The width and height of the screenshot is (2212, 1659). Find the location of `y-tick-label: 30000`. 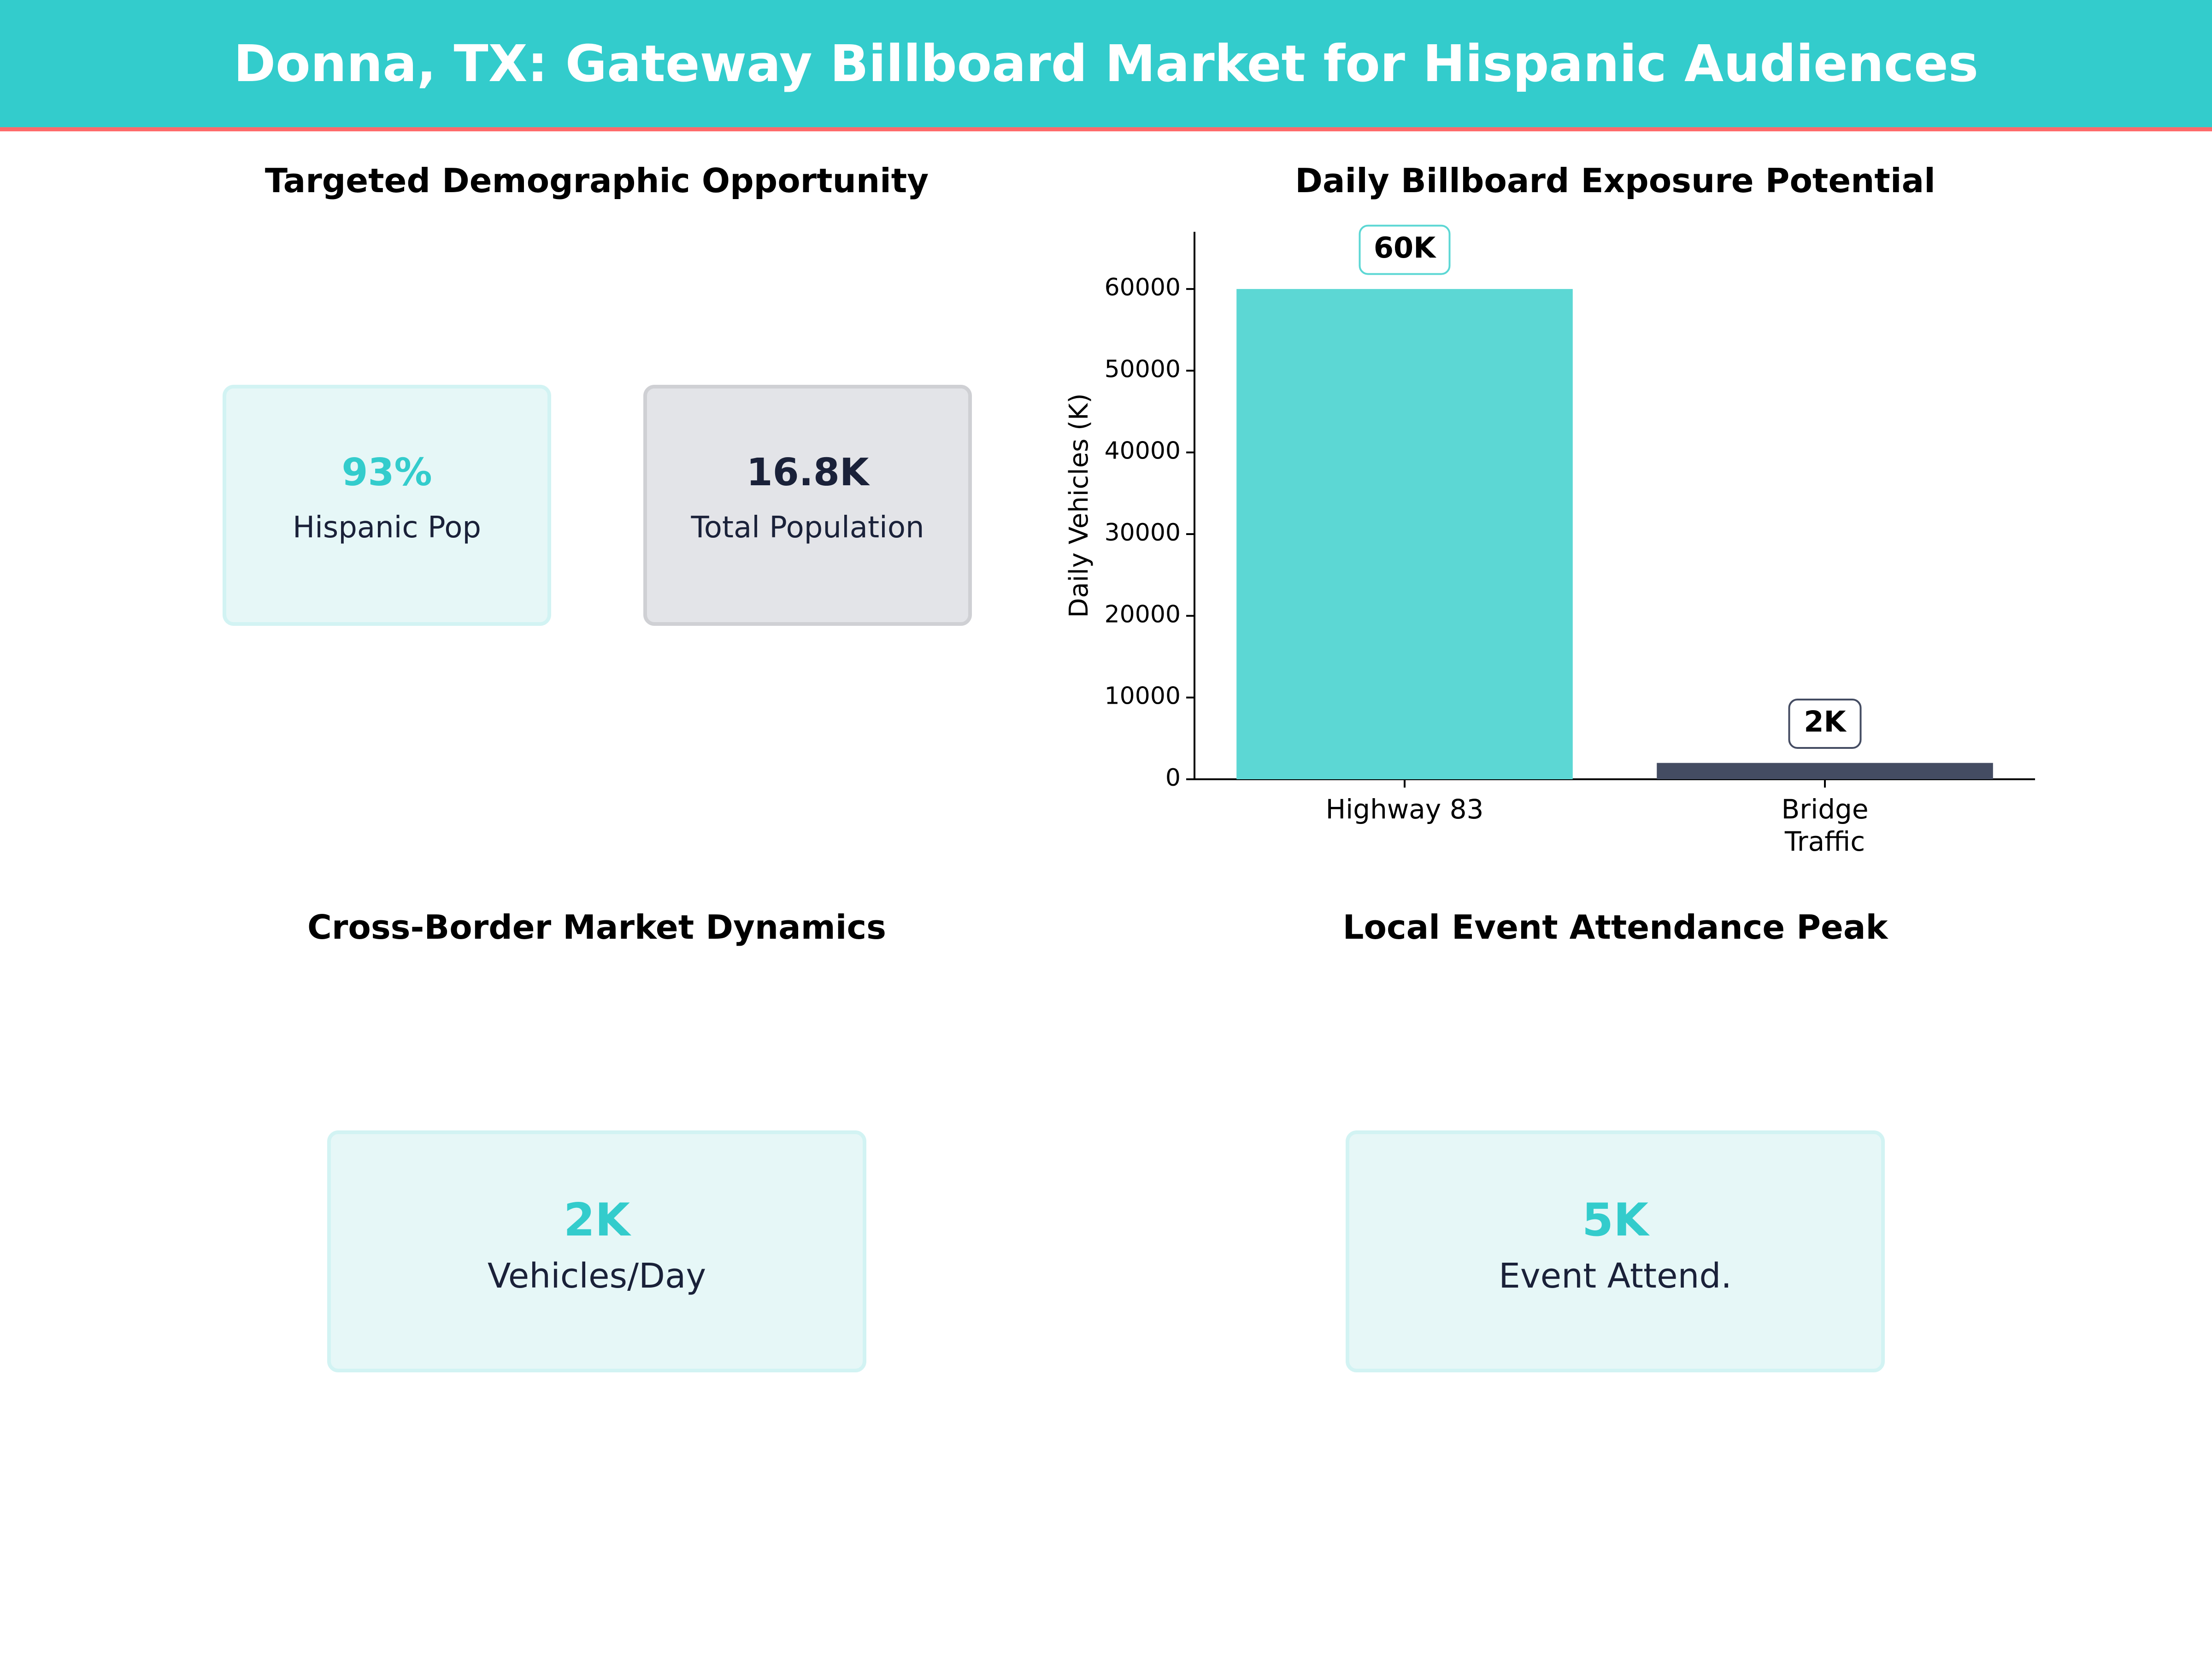

y-tick-label: 30000 is located at coordinates (1143, 533).